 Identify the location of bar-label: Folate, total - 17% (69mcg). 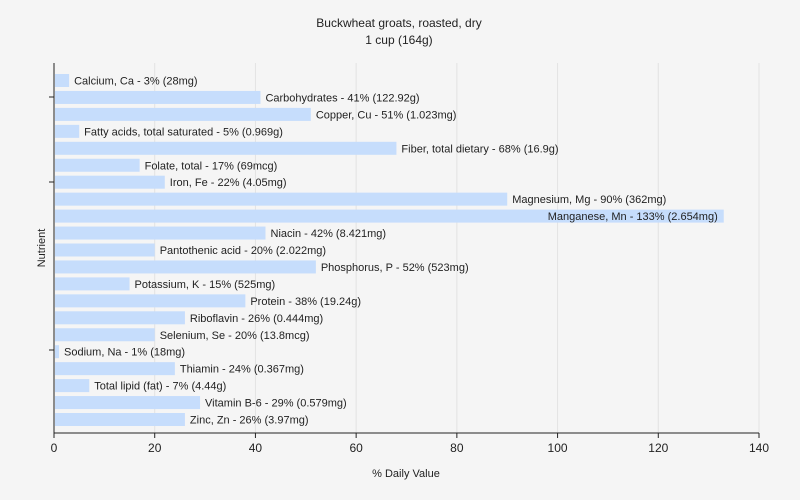
(211, 166).